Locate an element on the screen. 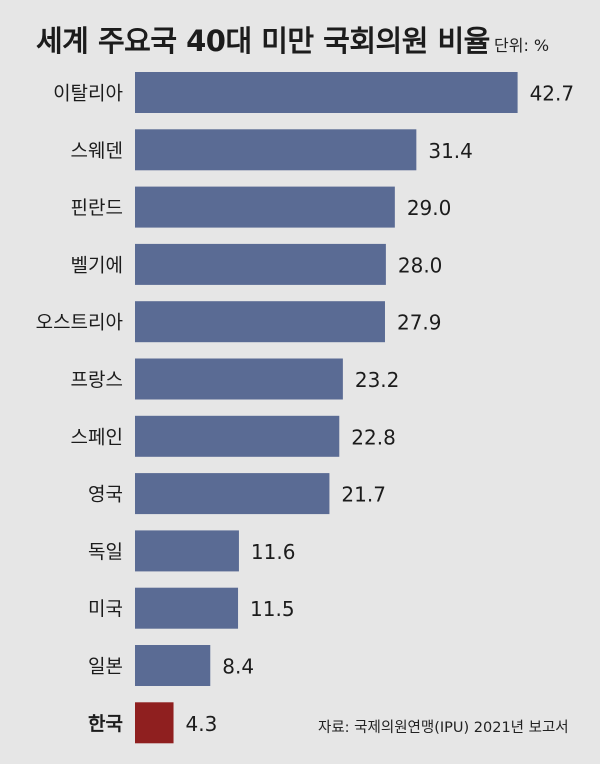  category-label: 벨기에 is located at coordinates (97, 265).